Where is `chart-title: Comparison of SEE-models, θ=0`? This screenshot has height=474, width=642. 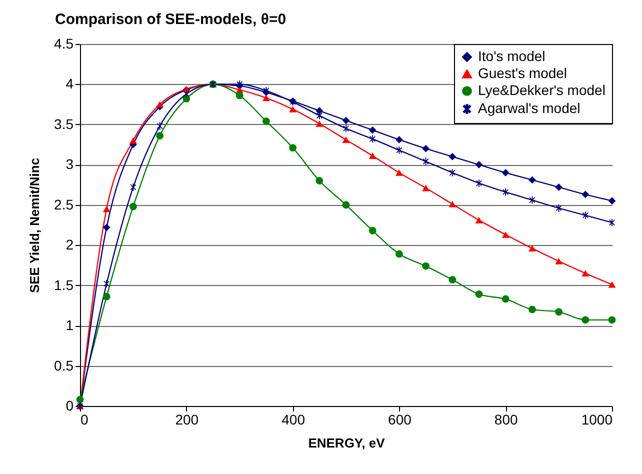
chart-title: Comparison of SEE-models, θ=0 is located at coordinates (170, 19).